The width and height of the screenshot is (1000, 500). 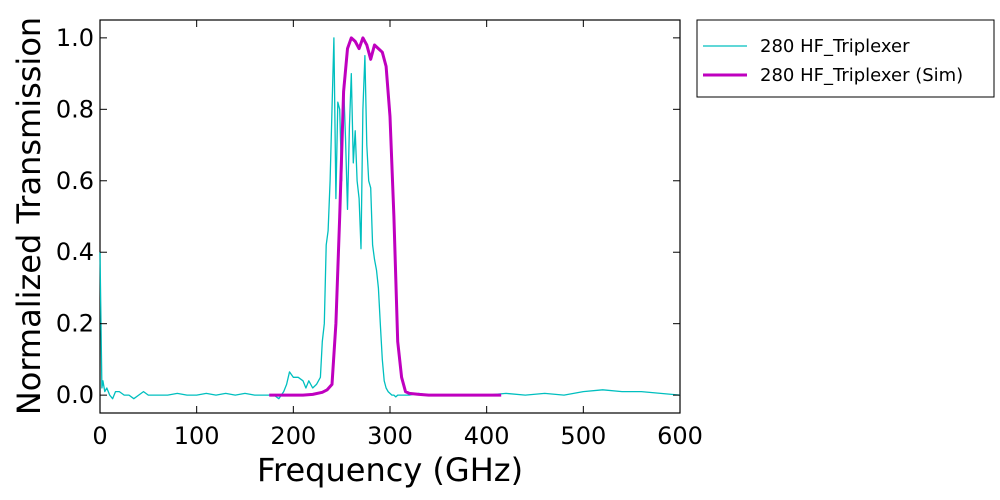 I want to click on x-tick-label: 200, so click(x=293, y=436).